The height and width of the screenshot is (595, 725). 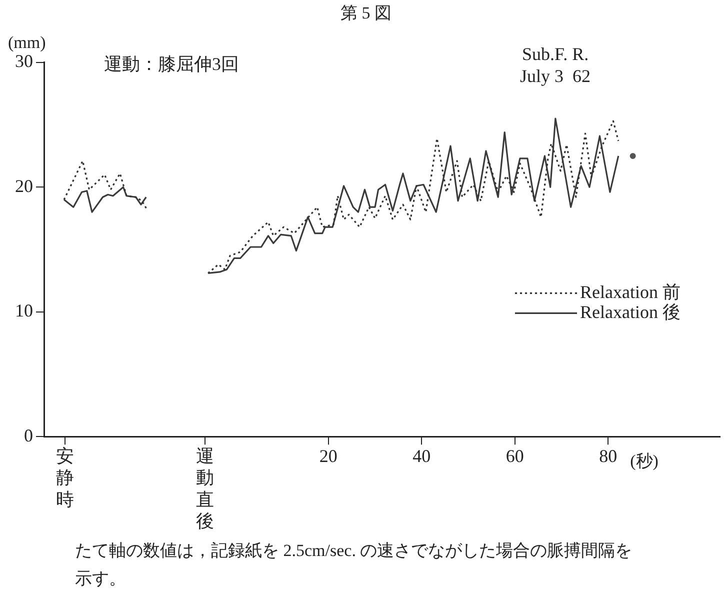 What do you see at coordinates (171, 64) in the screenshot?
I see `annotation: 運動：膝屈伸3回` at bounding box center [171, 64].